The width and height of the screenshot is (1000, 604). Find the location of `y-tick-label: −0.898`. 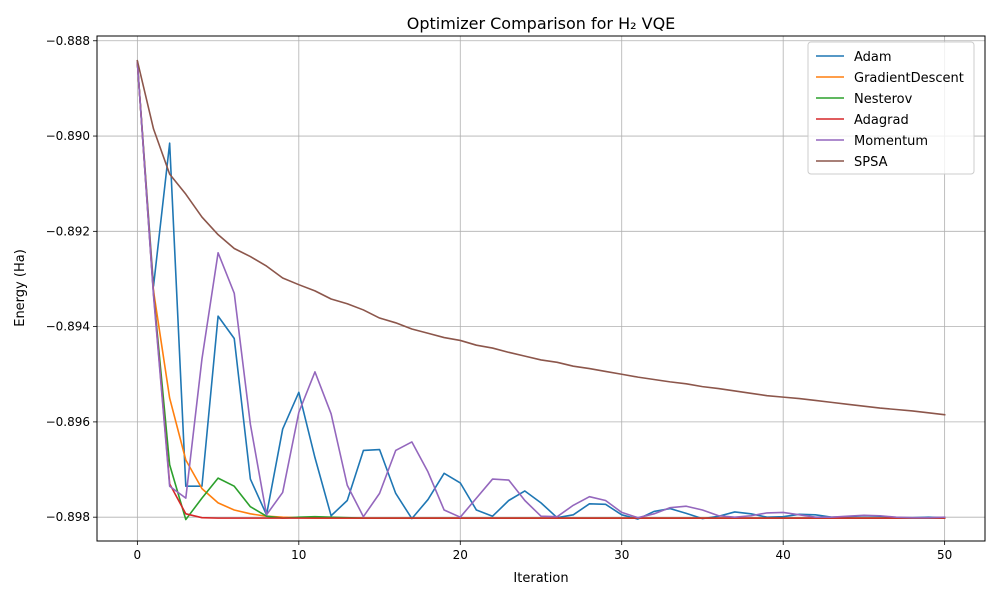

y-tick-label: −0.898 is located at coordinates (68, 517).